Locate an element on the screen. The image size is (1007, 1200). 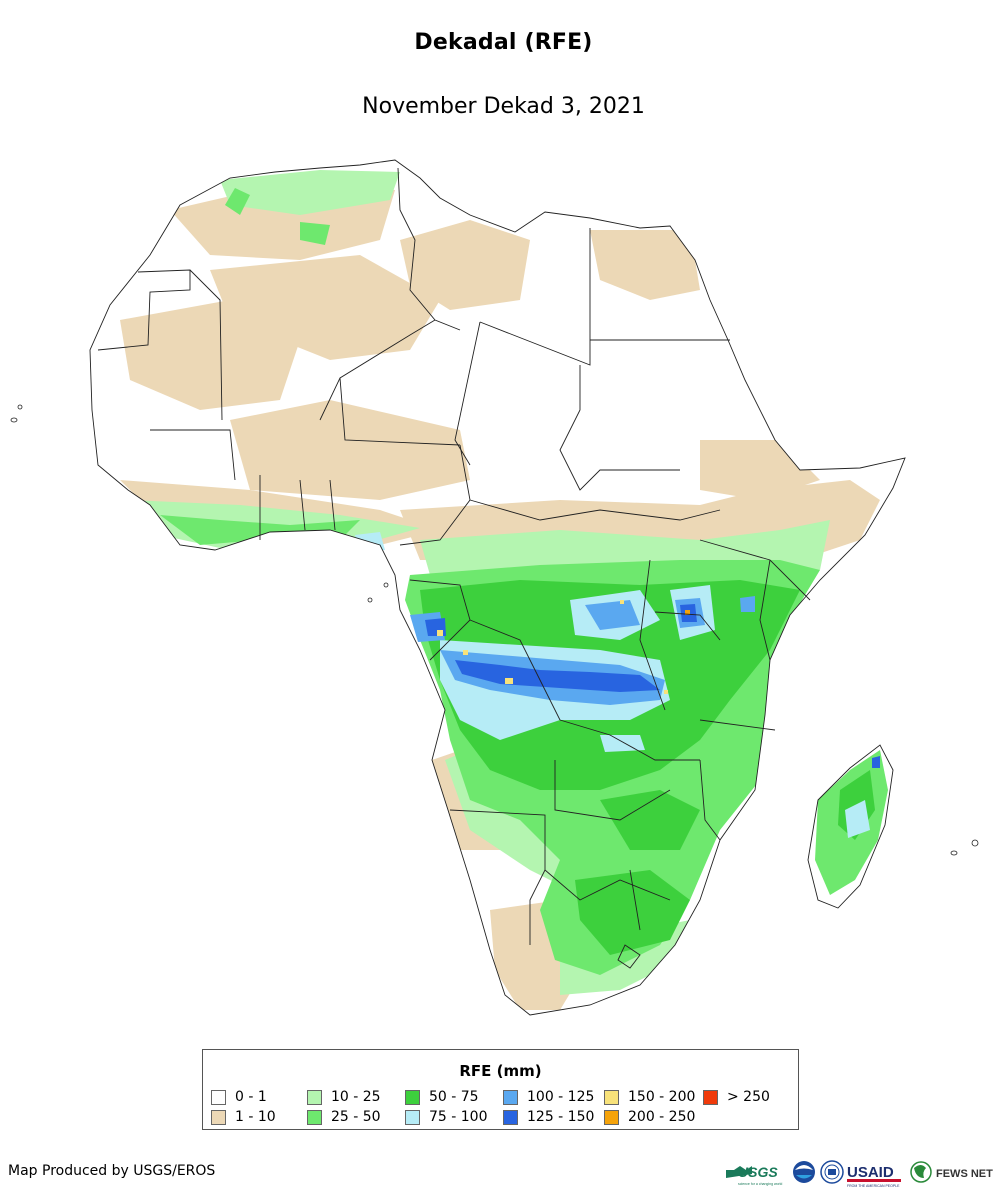
legend-item: 10 - 25 is located at coordinates (344, 1097).